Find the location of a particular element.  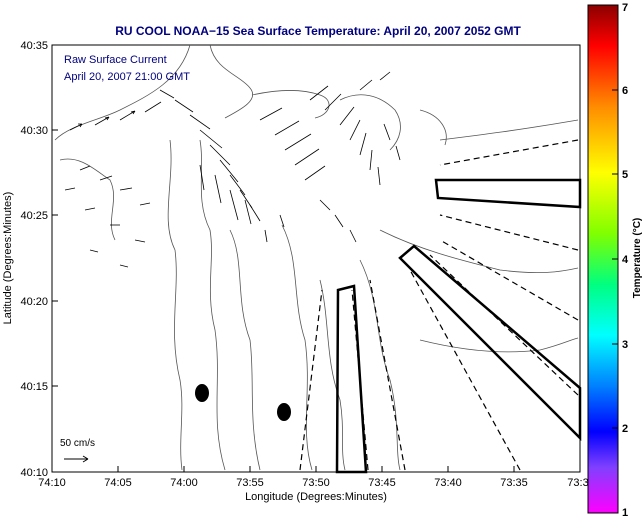

x-tick-label: 74:10 is located at coordinates (52, 483).